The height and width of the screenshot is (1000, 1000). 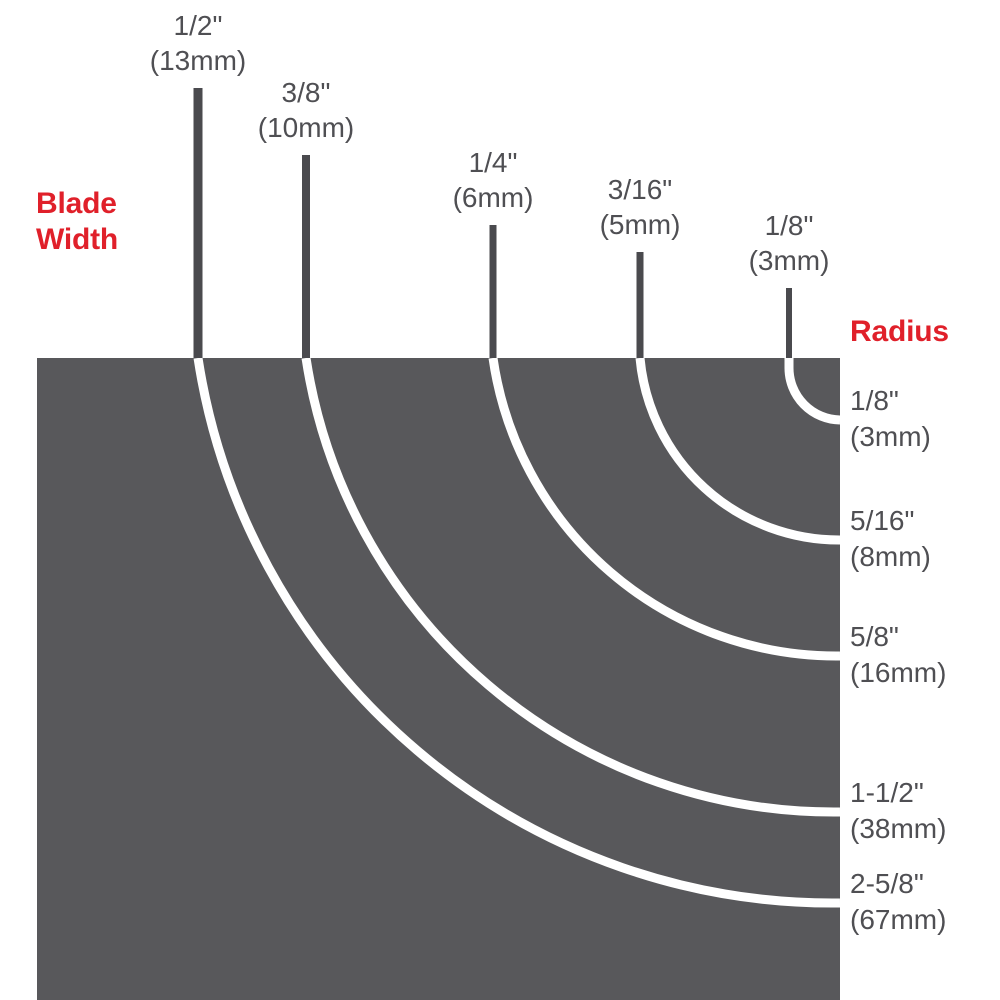 I want to click on radius-label-2: 1-1/2" (38mm), so click(x=898, y=810).